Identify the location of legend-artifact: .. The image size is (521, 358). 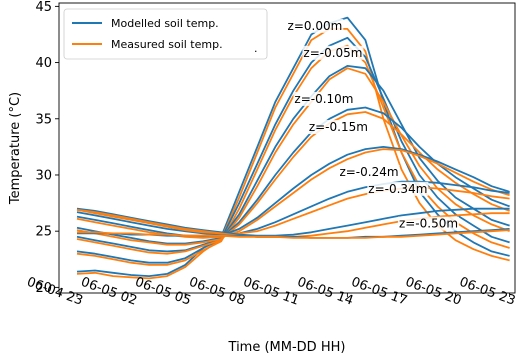
(256, 48).